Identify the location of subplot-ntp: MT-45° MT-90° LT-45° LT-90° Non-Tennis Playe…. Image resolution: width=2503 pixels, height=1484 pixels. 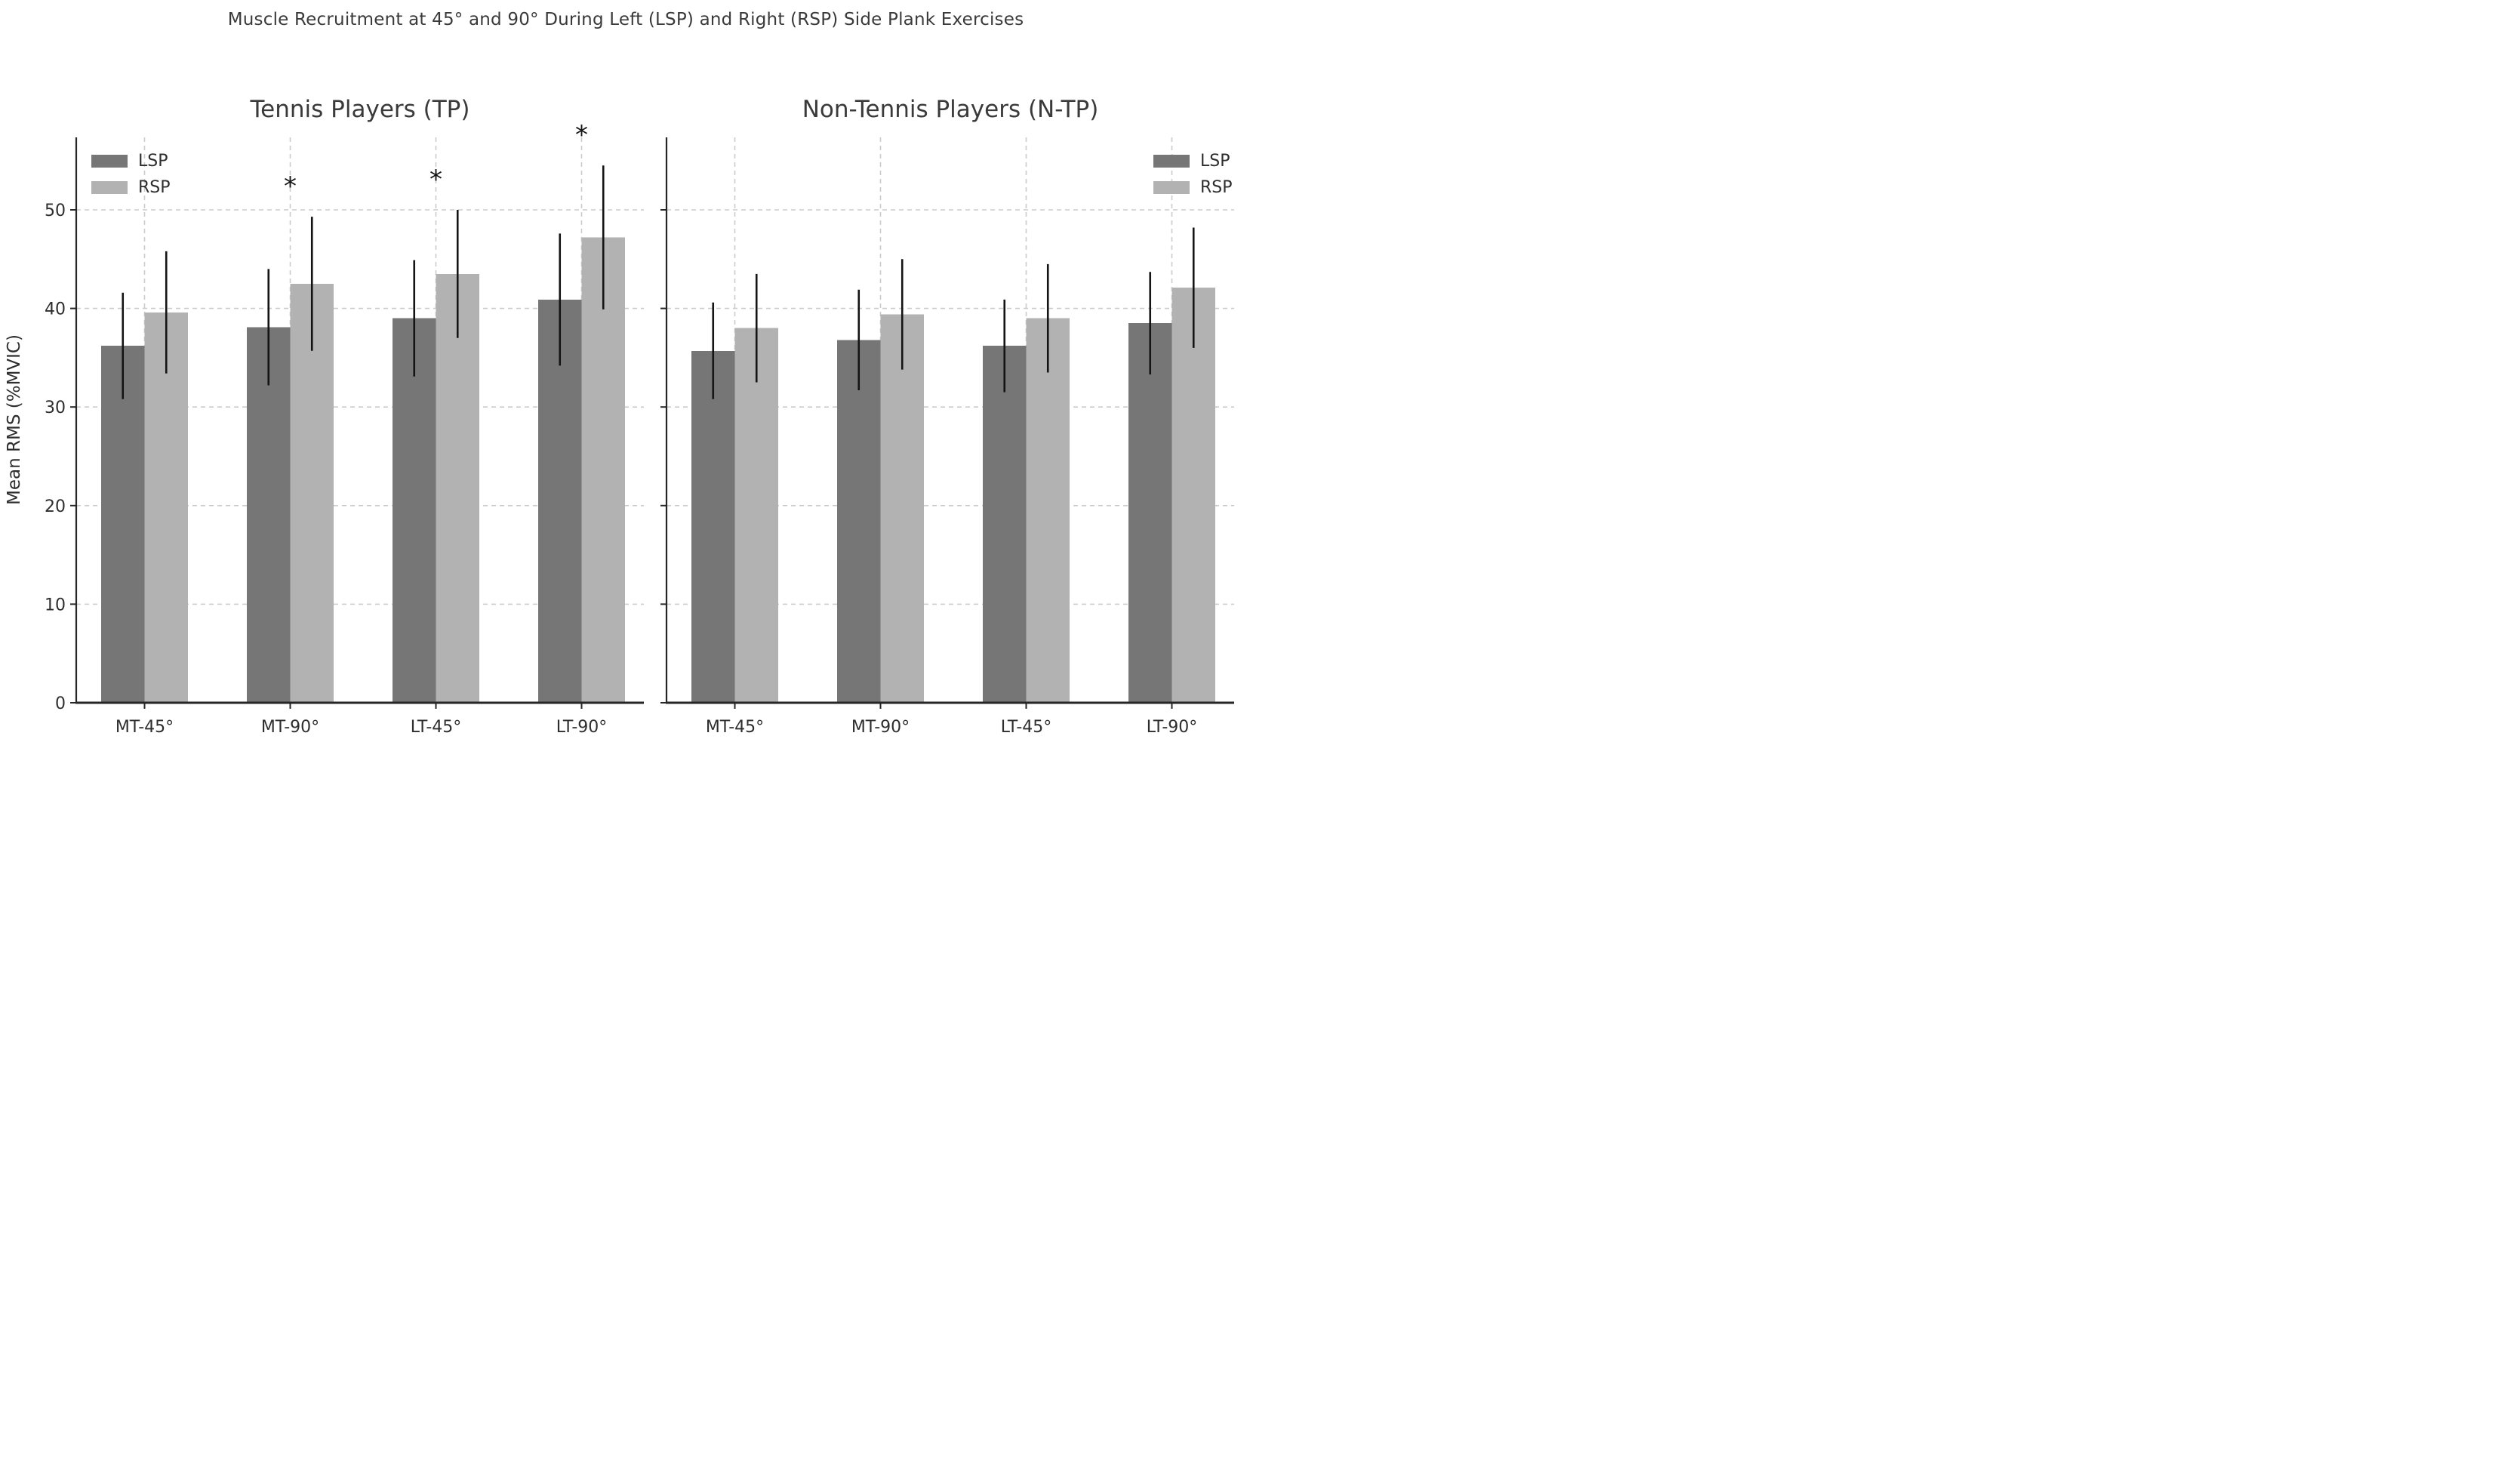
(947, 416).